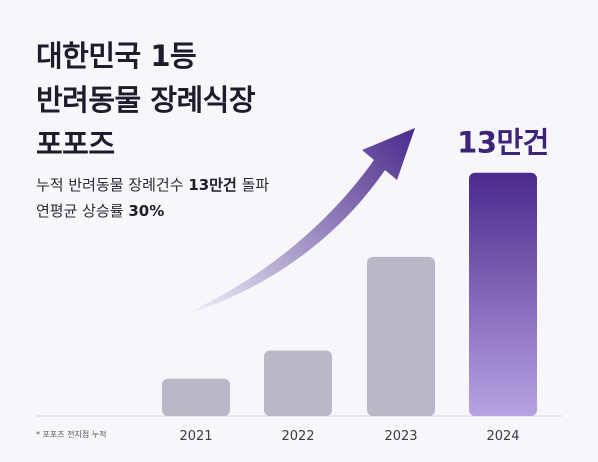 The width and height of the screenshot is (598, 462). What do you see at coordinates (502, 436) in the screenshot?
I see `x-tick-label: 2024` at bounding box center [502, 436].